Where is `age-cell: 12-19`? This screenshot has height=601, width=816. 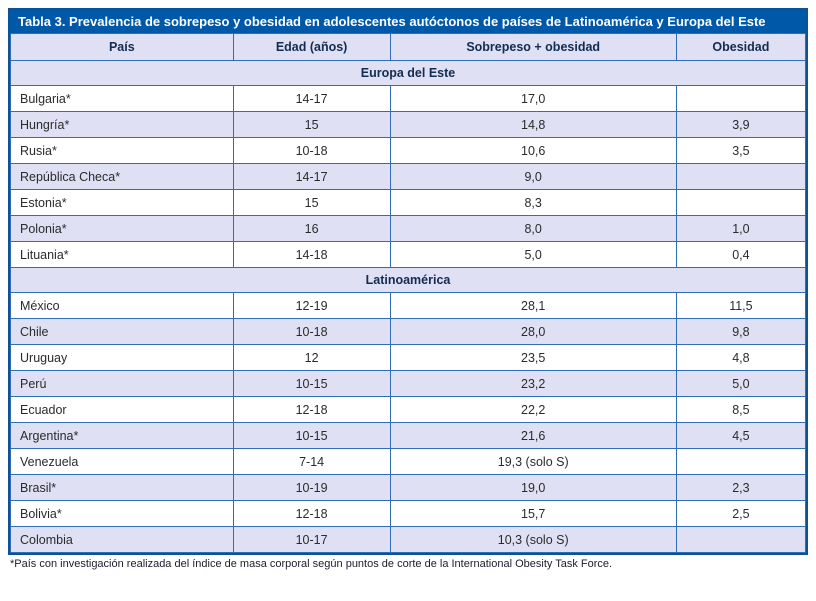 age-cell: 12-19 is located at coordinates (311, 305).